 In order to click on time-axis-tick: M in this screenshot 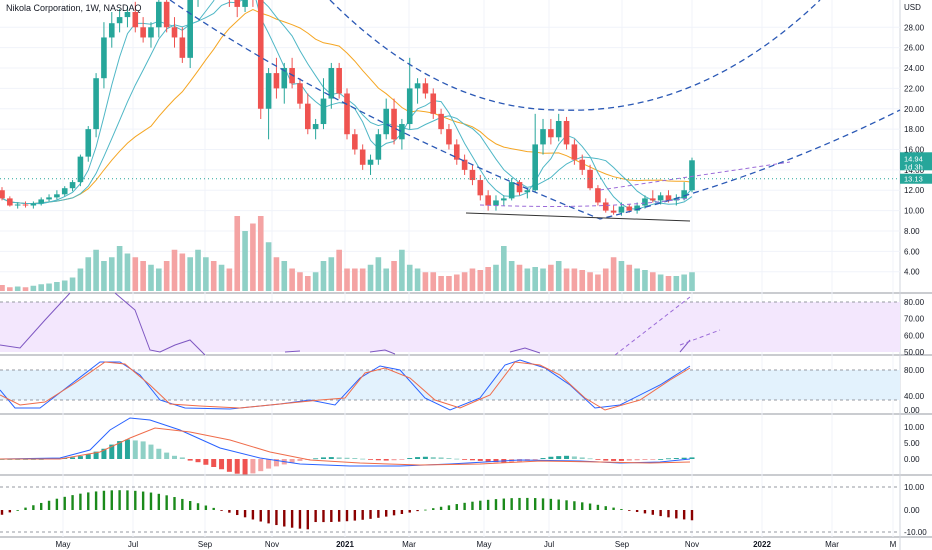, I will do `click(893, 544)`.